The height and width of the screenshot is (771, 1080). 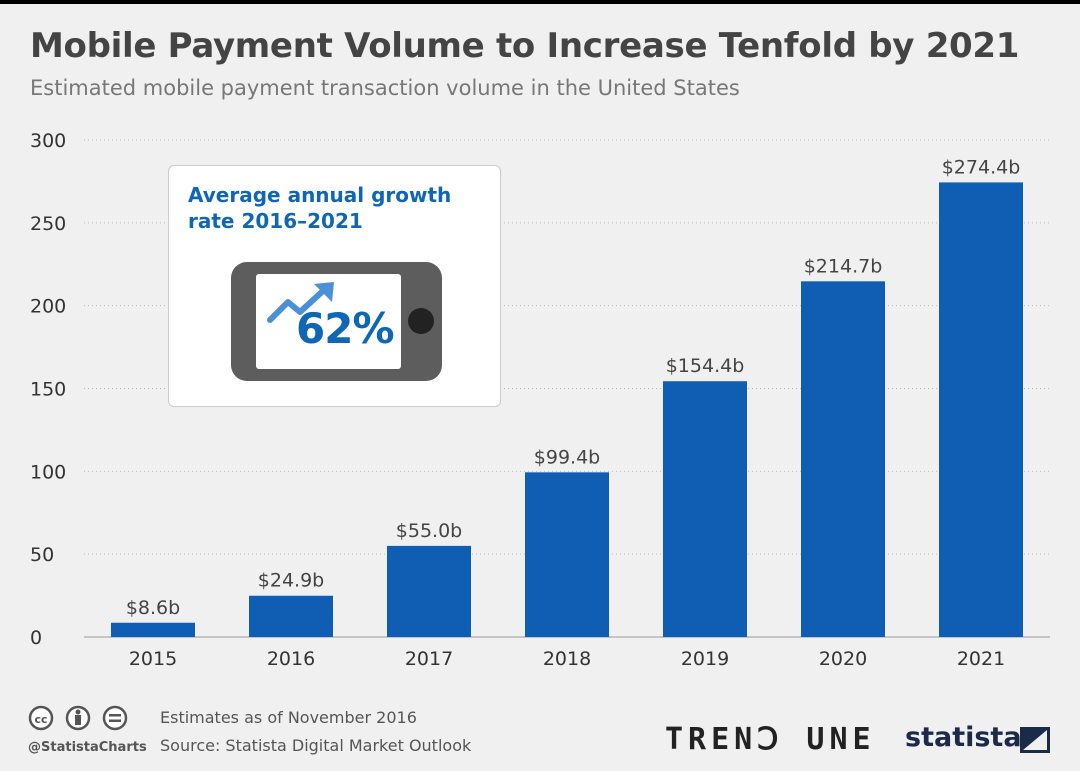 I want to click on y-tick-label: 150, so click(x=48, y=390).